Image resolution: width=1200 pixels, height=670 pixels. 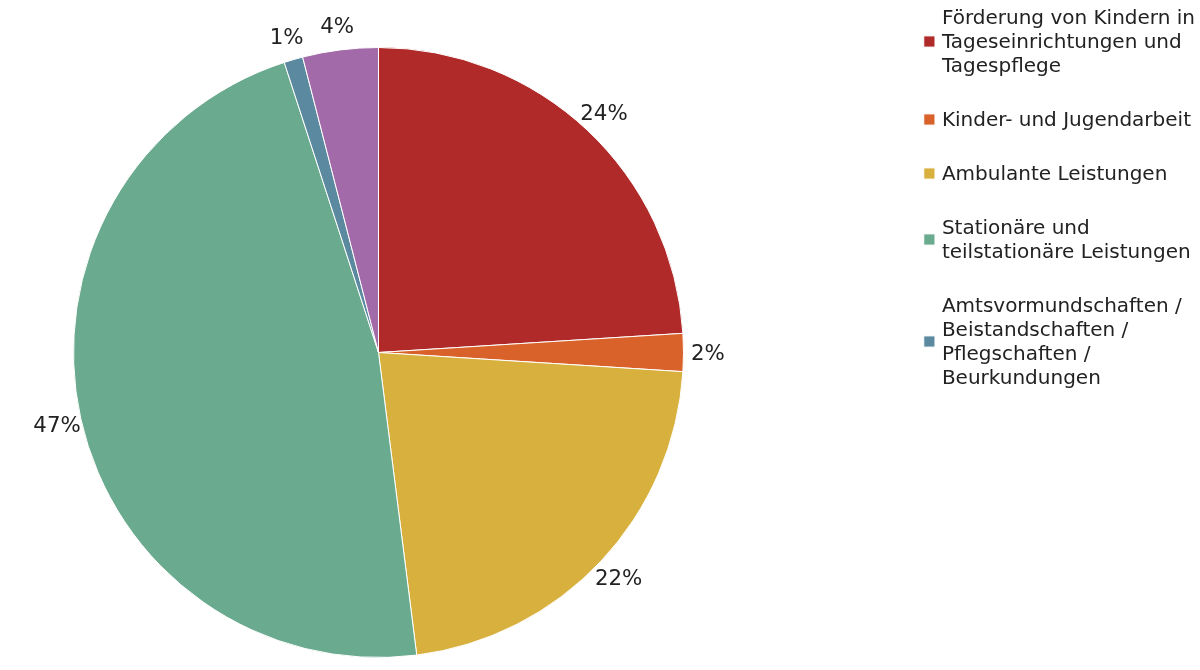 I want to click on data-label: 4%, so click(x=337, y=26).